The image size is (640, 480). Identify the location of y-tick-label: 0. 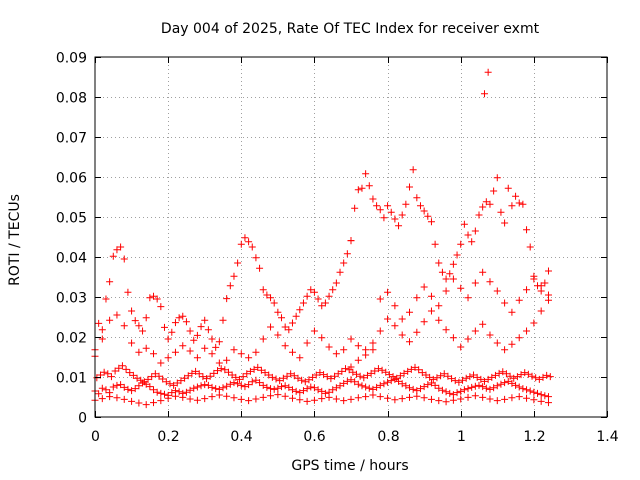
(82, 419).